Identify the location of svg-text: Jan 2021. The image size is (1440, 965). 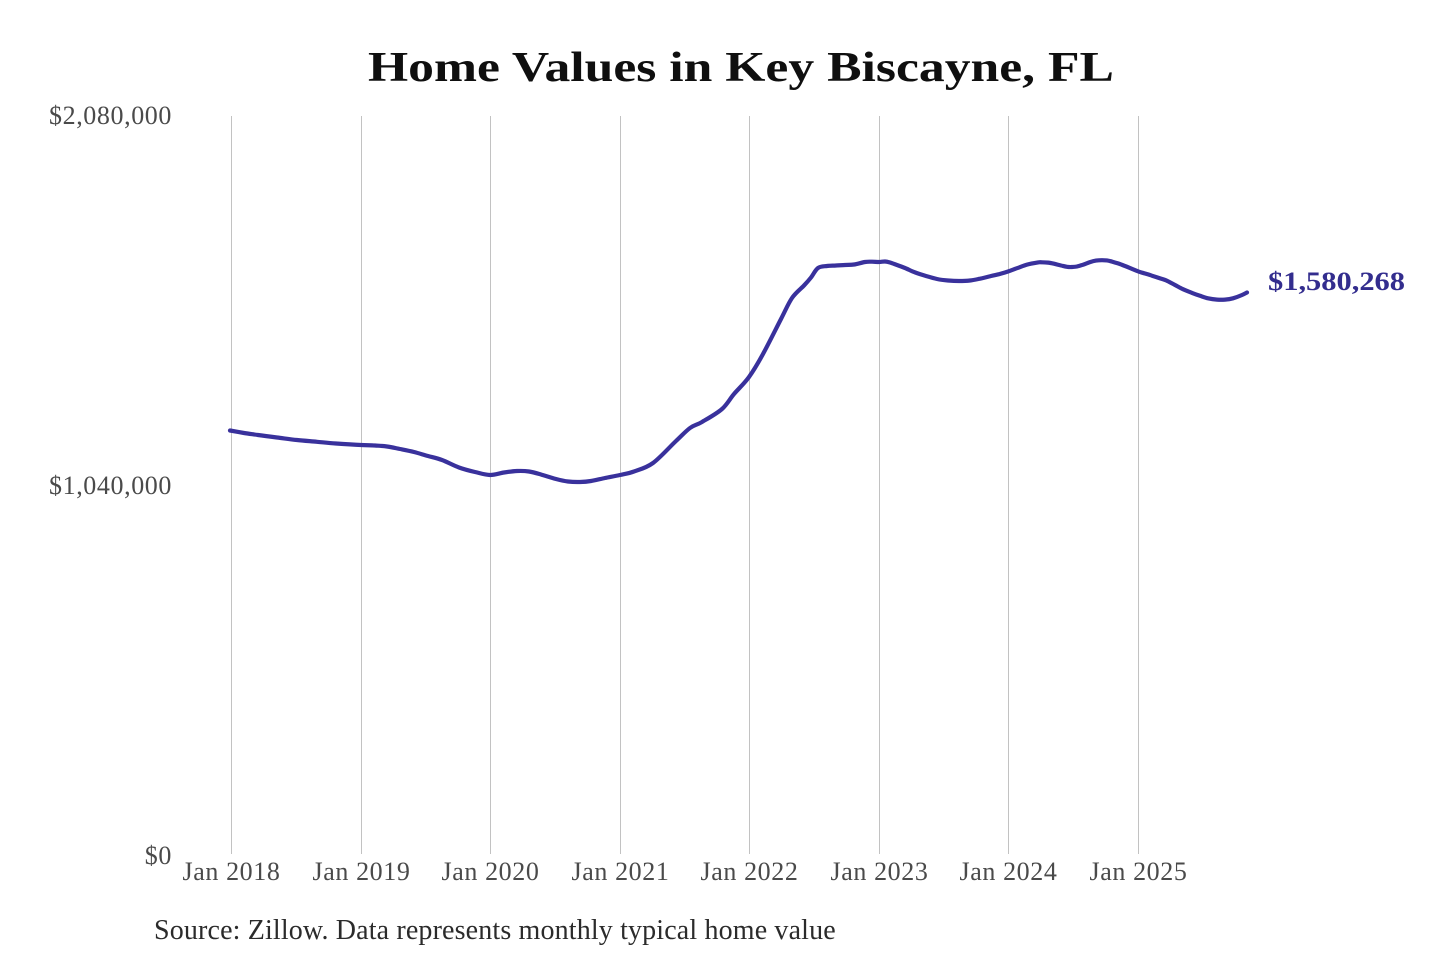
(621, 871).